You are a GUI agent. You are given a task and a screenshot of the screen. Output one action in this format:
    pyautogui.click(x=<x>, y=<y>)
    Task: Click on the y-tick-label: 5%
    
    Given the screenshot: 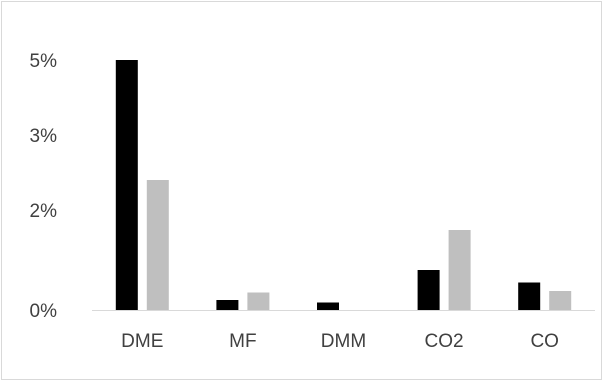 What is the action you would take?
    pyautogui.click(x=44, y=61)
    